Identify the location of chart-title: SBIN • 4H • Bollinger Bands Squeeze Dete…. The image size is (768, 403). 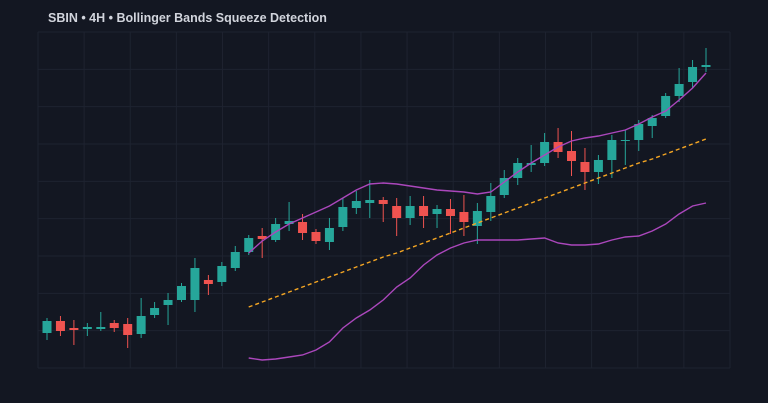
(187, 18).